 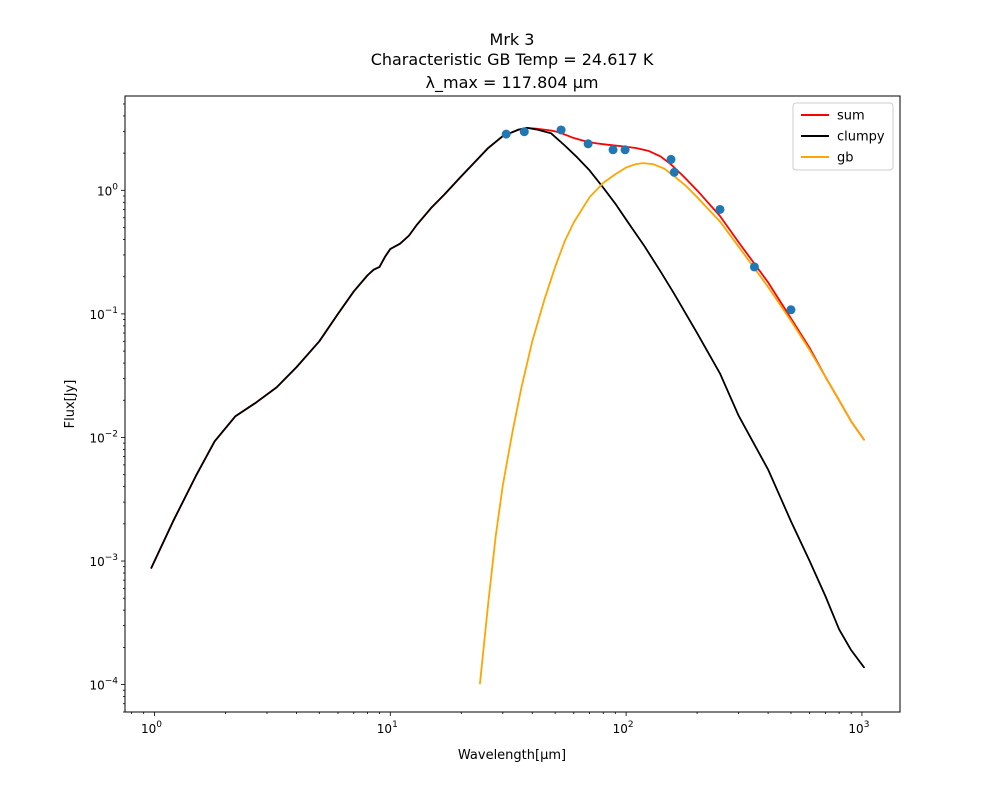 What do you see at coordinates (151, 728) in the screenshot?
I see `x-tick-label-0: 10⁰` at bounding box center [151, 728].